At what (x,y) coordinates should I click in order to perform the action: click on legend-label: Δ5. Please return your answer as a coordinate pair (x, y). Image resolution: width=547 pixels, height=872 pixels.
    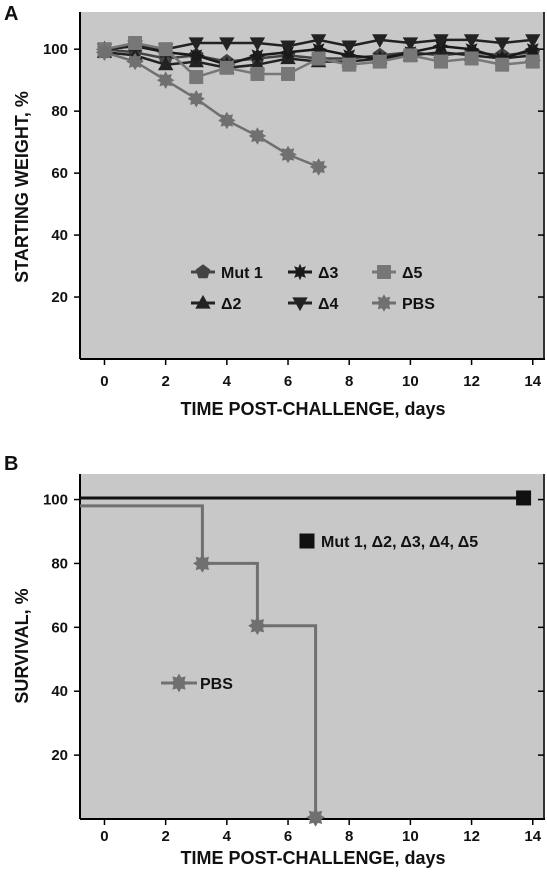
    Looking at the image, I should click on (412, 273).